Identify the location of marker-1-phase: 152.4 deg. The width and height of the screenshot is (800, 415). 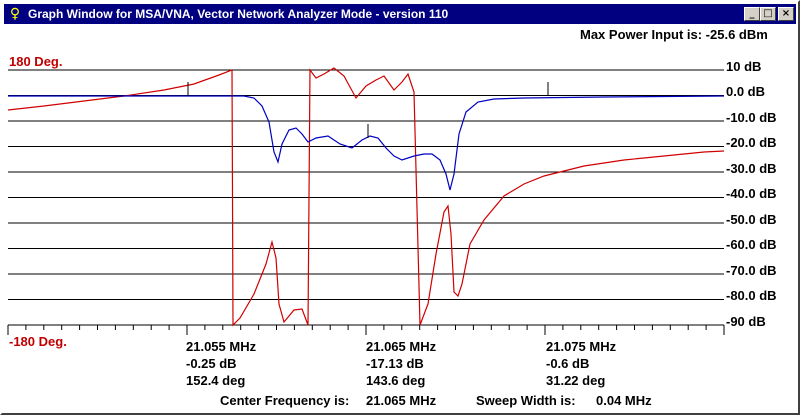
(216, 380).